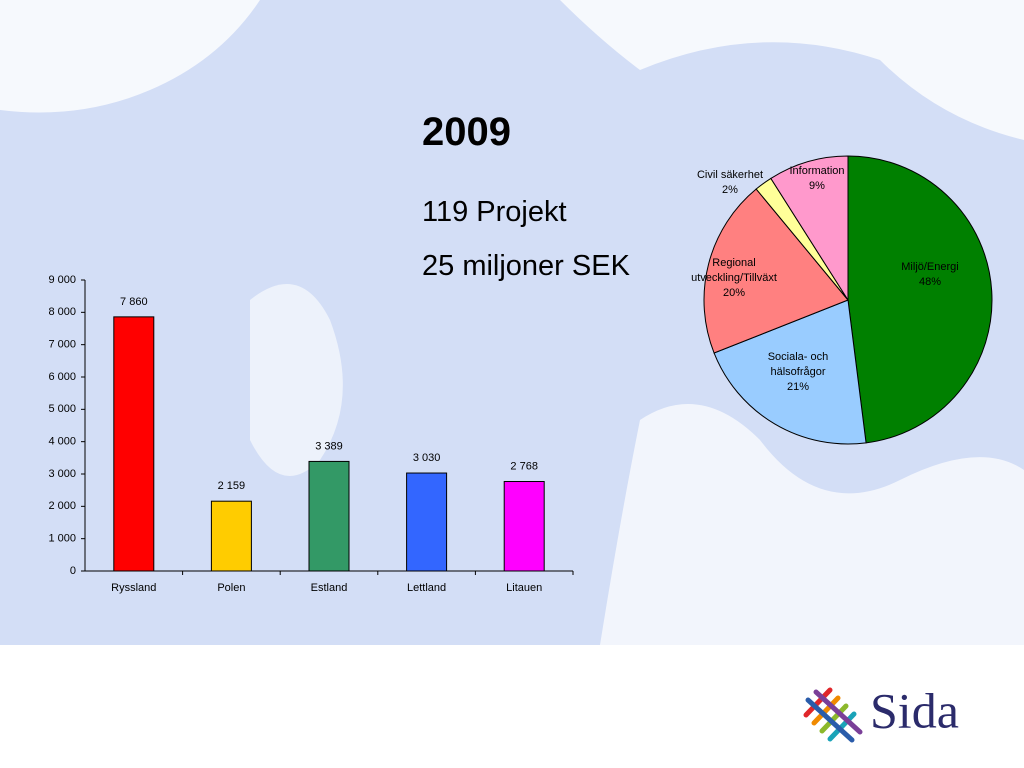  Describe the element at coordinates (524, 588) in the screenshot. I see `x-tick-label: Litauen` at that location.